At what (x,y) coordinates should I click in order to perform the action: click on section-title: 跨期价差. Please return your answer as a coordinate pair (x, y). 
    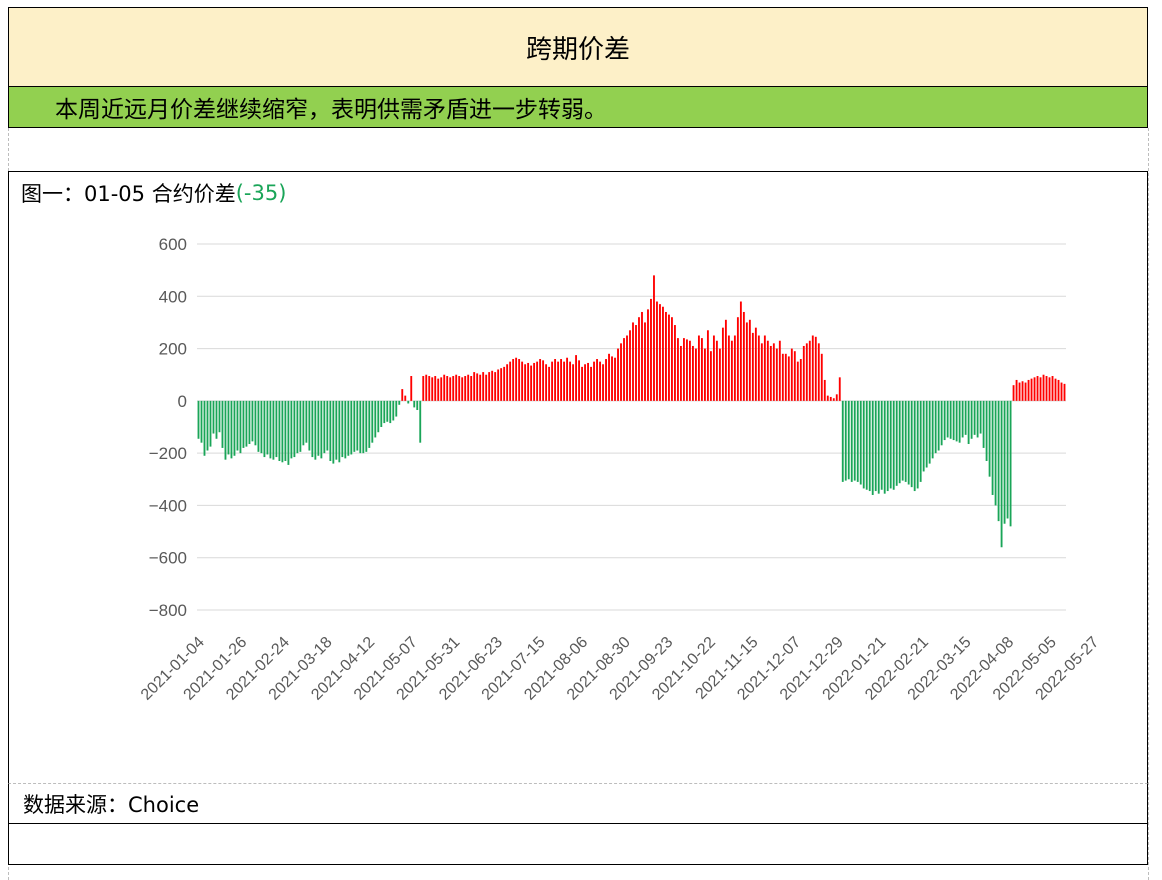
    Looking at the image, I should click on (578, 47).